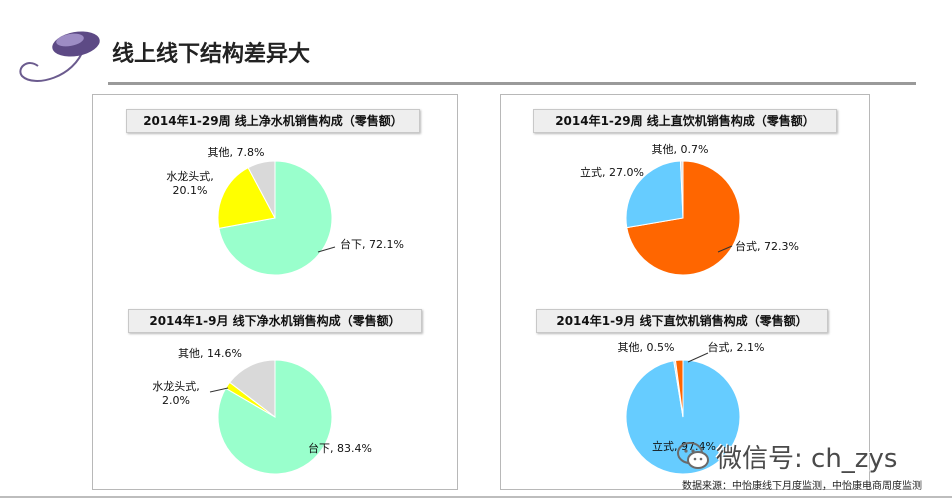 The width and height of the screenshot is (952, 504). What do you see at coordinates (512, 83) in the screenshot?
I see `title-divider` at bounding box center [512, 83].